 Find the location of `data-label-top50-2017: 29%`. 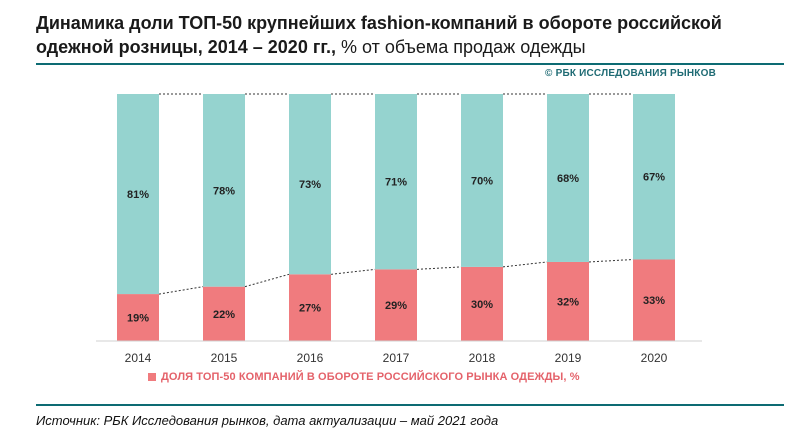

data-label-top50-2017: 29% is located at coordinates (396, 306).